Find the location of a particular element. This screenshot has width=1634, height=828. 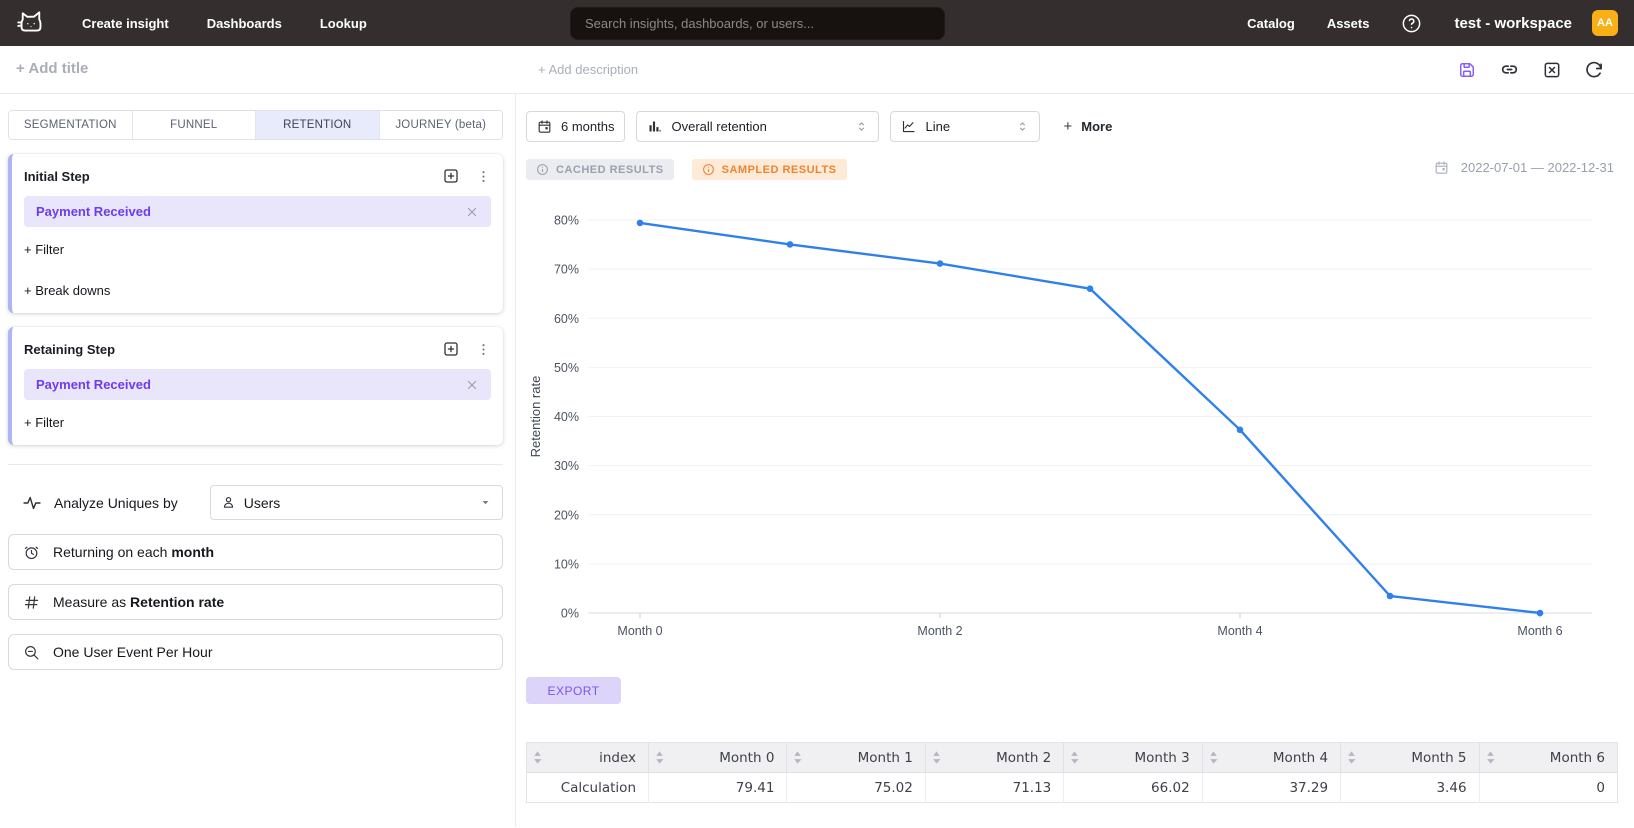

clear-close-icon is located at coordinates (1552, 70).